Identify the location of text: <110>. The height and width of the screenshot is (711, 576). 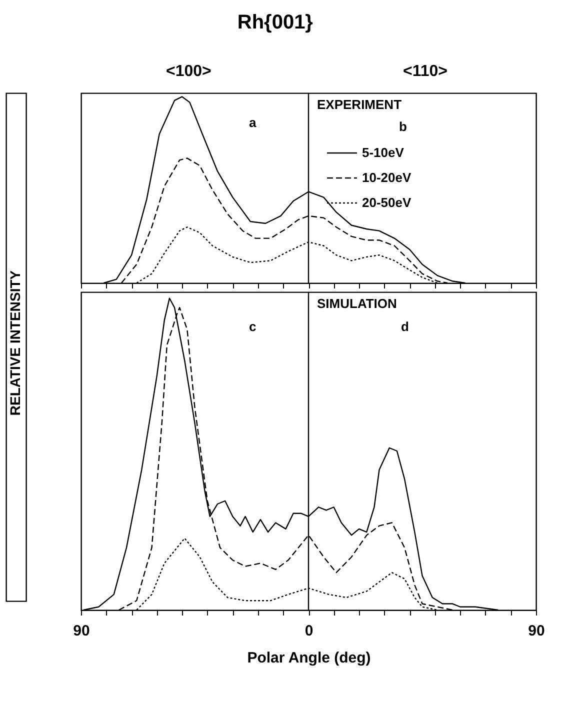
(425, 71).